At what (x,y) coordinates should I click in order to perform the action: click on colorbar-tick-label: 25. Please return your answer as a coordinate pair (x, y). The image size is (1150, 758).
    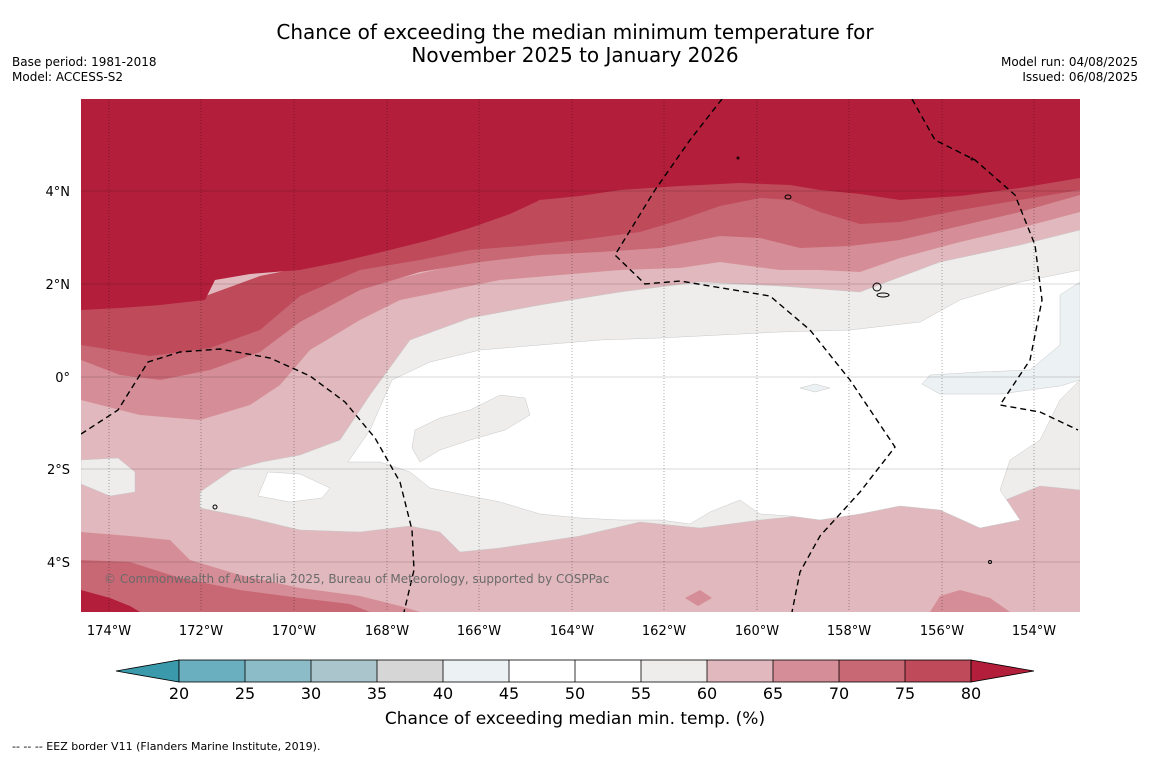
    Looking at the image, I should click on (245, 693).